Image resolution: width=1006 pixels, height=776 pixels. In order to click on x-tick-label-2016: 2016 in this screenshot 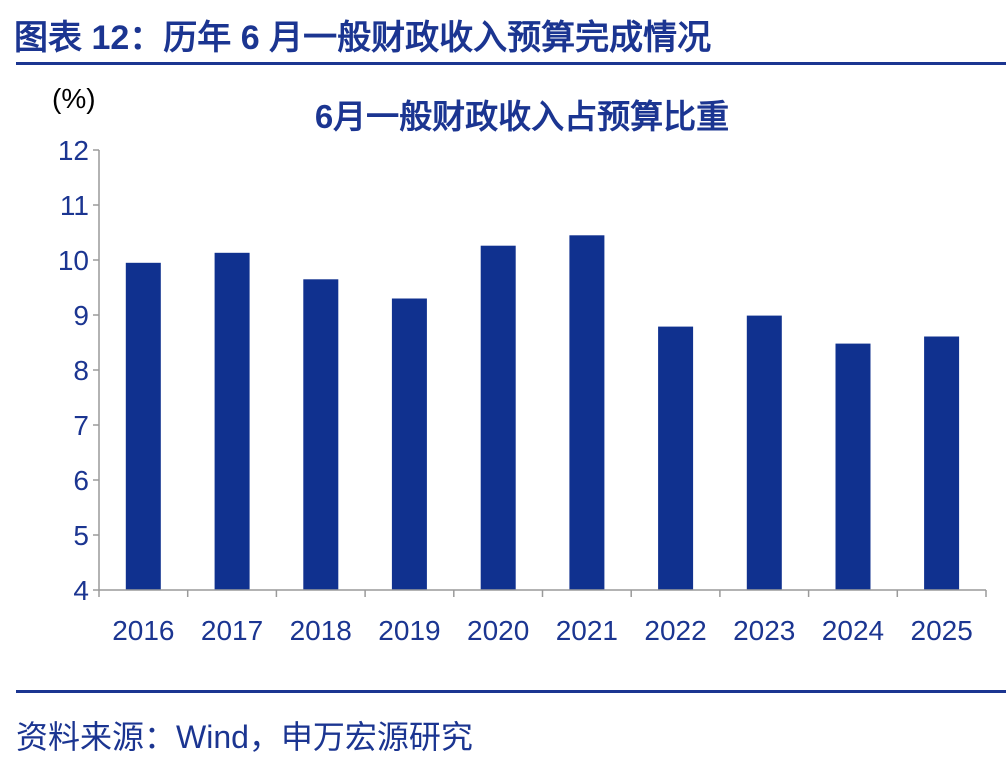, I will do `click(143, 630)`.